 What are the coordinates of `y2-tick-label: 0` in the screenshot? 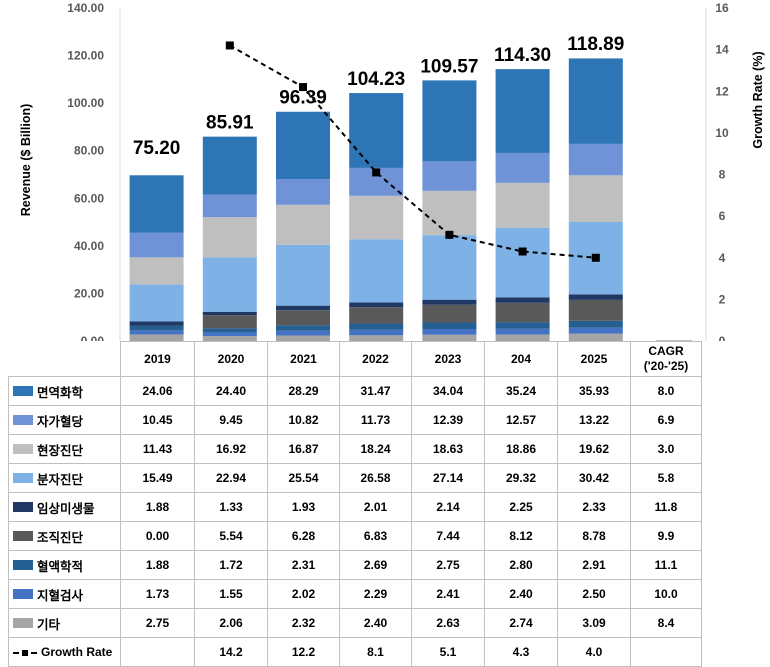 It's located at (722, 337).